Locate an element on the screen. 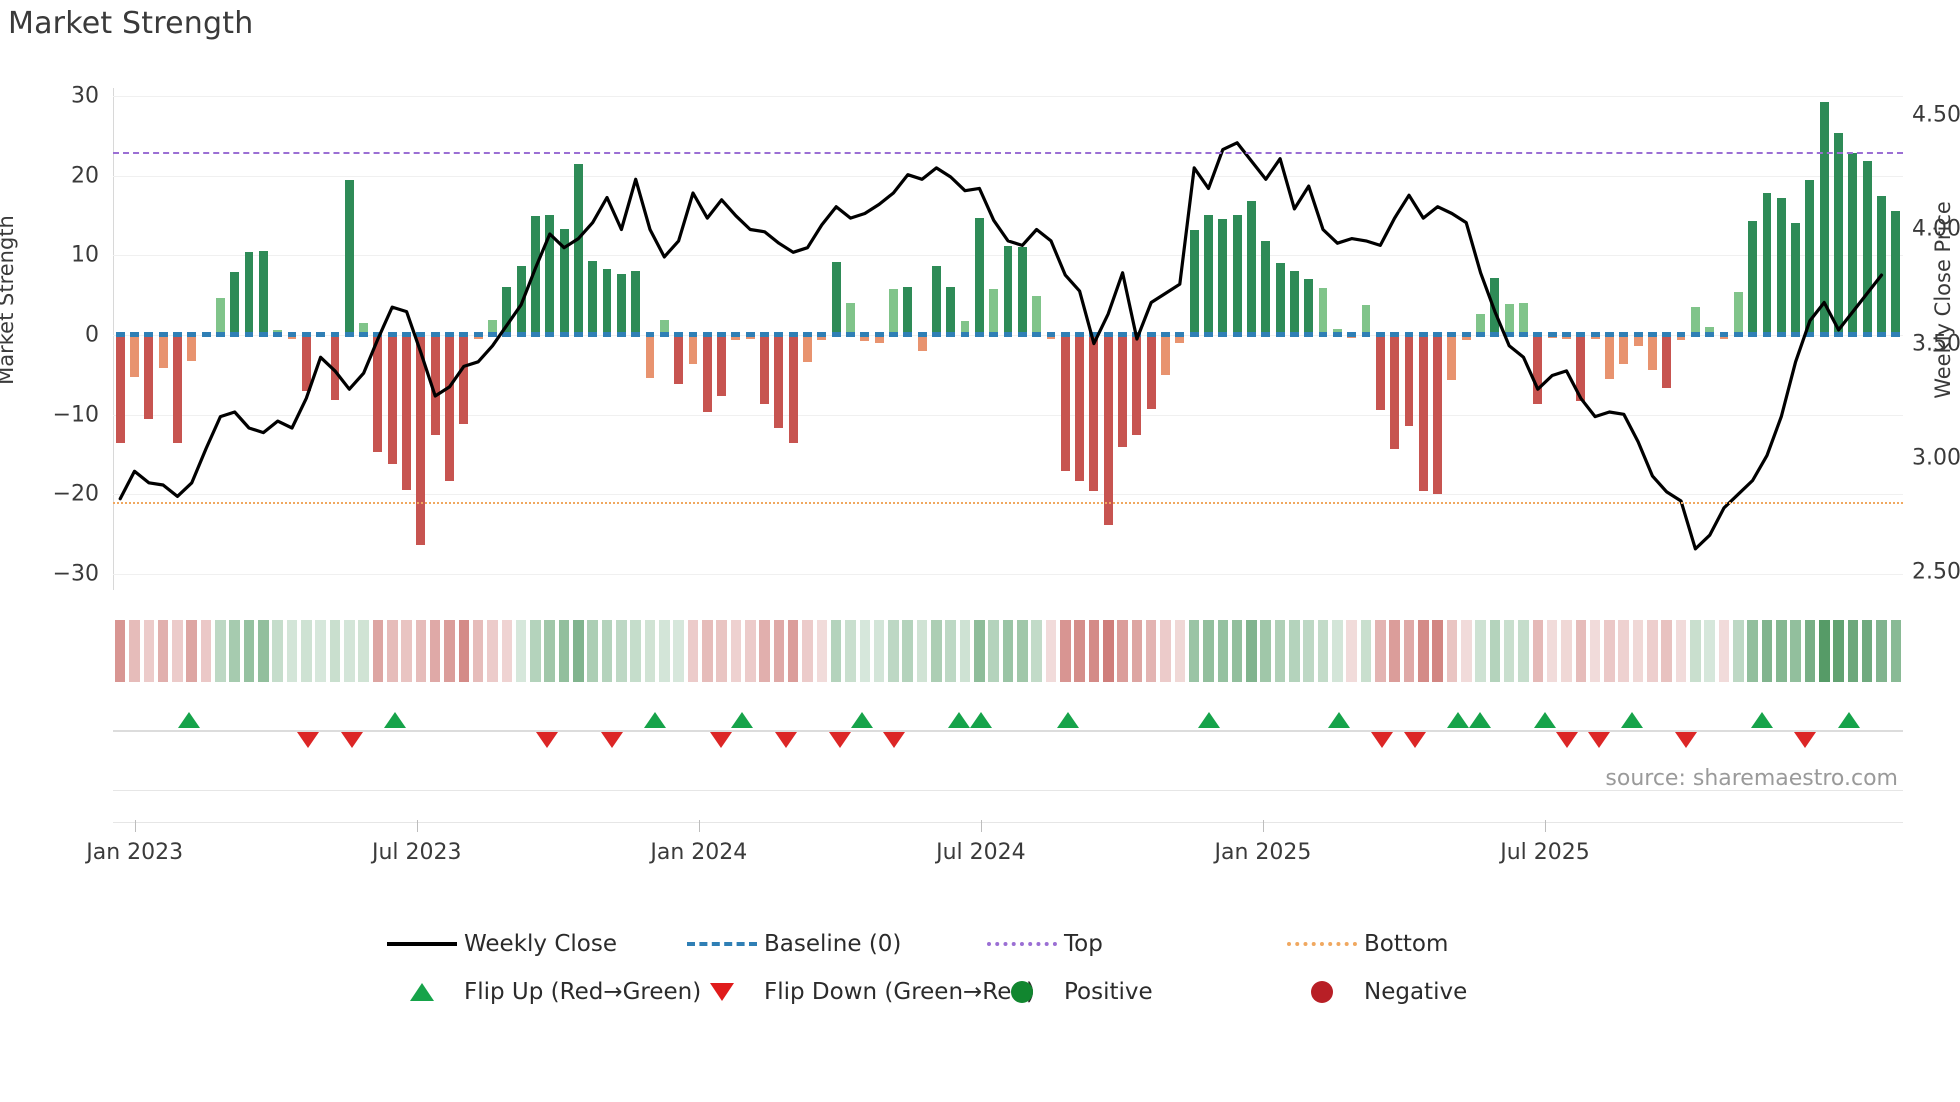 The height and width of the screenshot is (1102, 1960). y-tick-label-right: 3.50 is located at coordinates (1936, 344).